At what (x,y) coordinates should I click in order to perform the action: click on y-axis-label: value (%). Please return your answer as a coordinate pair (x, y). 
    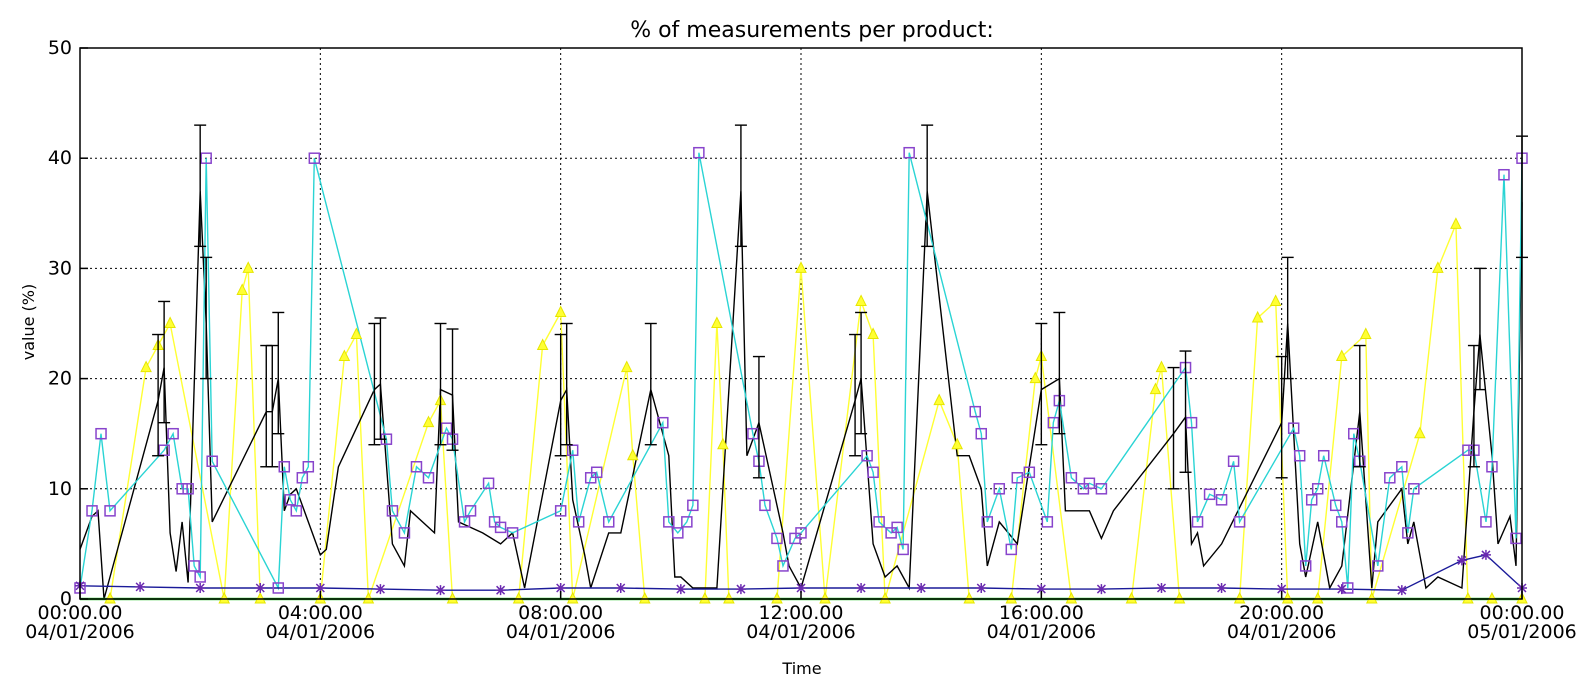
    Looking at the image, I should click on (28, 322).